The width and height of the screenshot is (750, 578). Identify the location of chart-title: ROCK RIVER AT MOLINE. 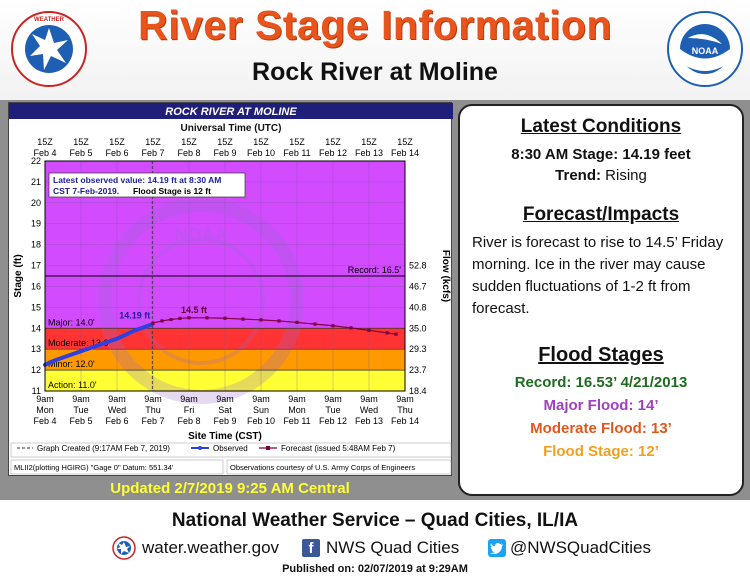
(231, 112).